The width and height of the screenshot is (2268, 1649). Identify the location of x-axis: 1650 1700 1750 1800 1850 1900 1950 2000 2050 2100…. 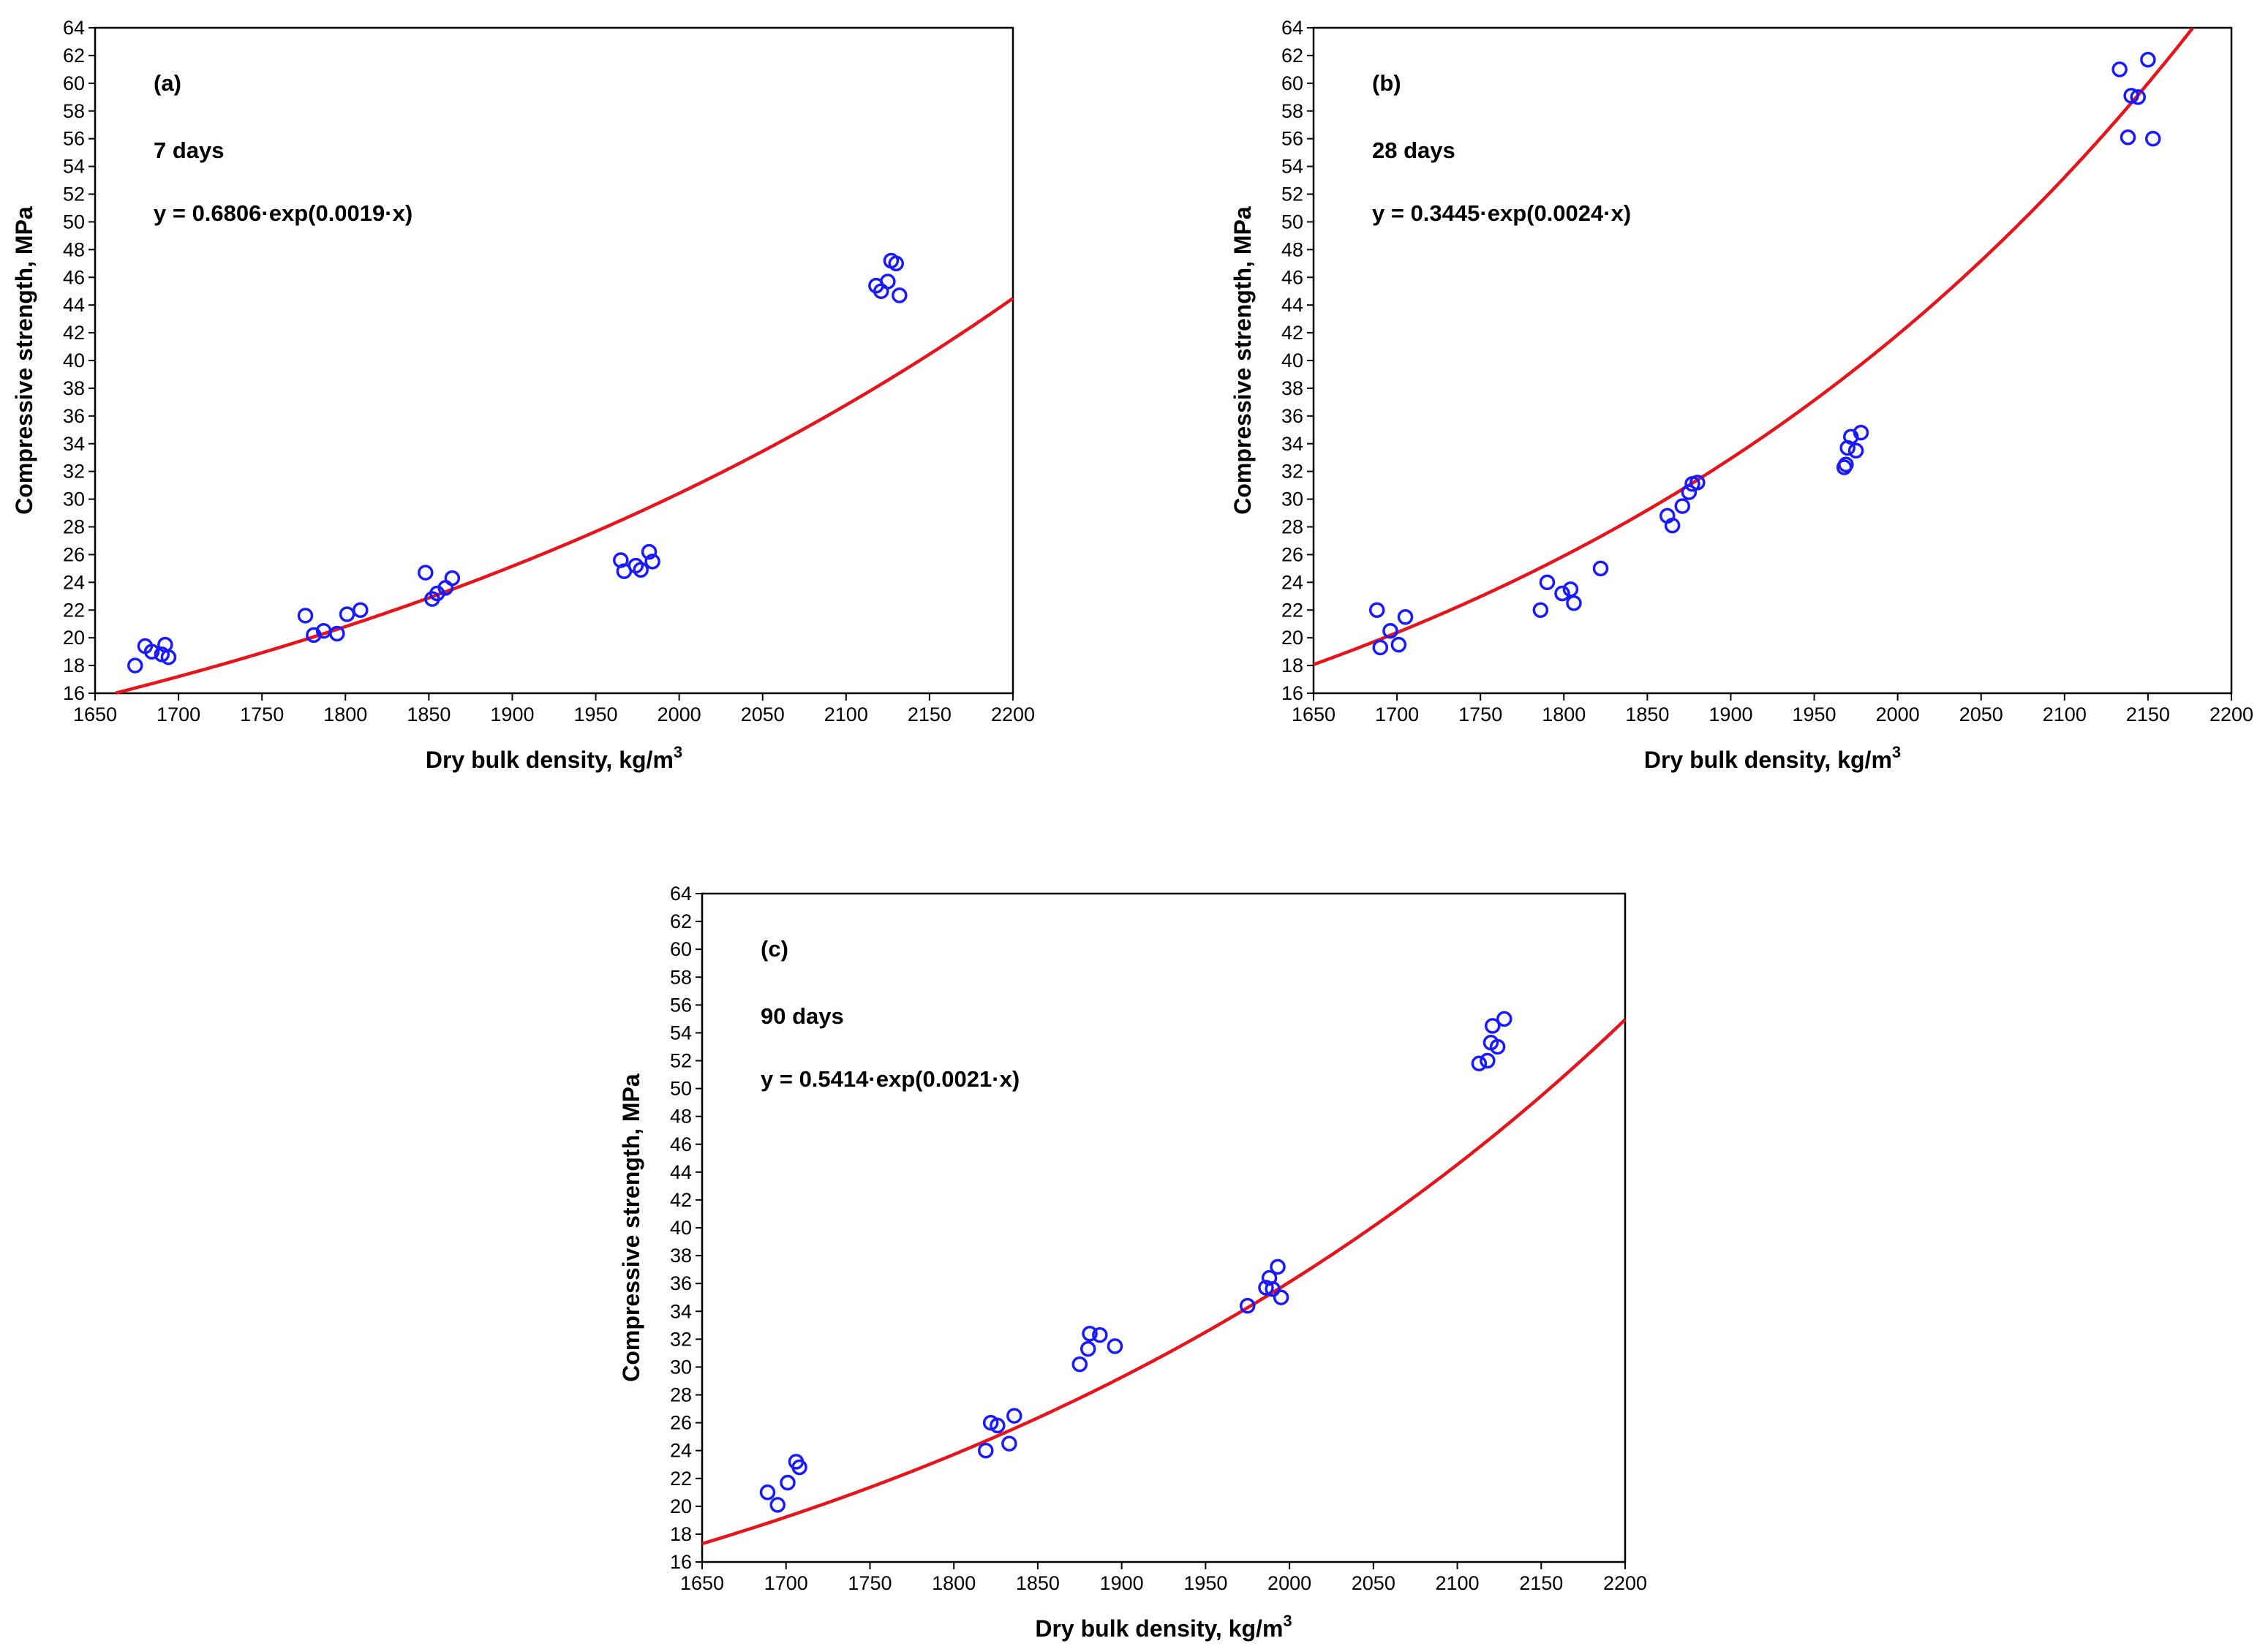
(1772, 709).